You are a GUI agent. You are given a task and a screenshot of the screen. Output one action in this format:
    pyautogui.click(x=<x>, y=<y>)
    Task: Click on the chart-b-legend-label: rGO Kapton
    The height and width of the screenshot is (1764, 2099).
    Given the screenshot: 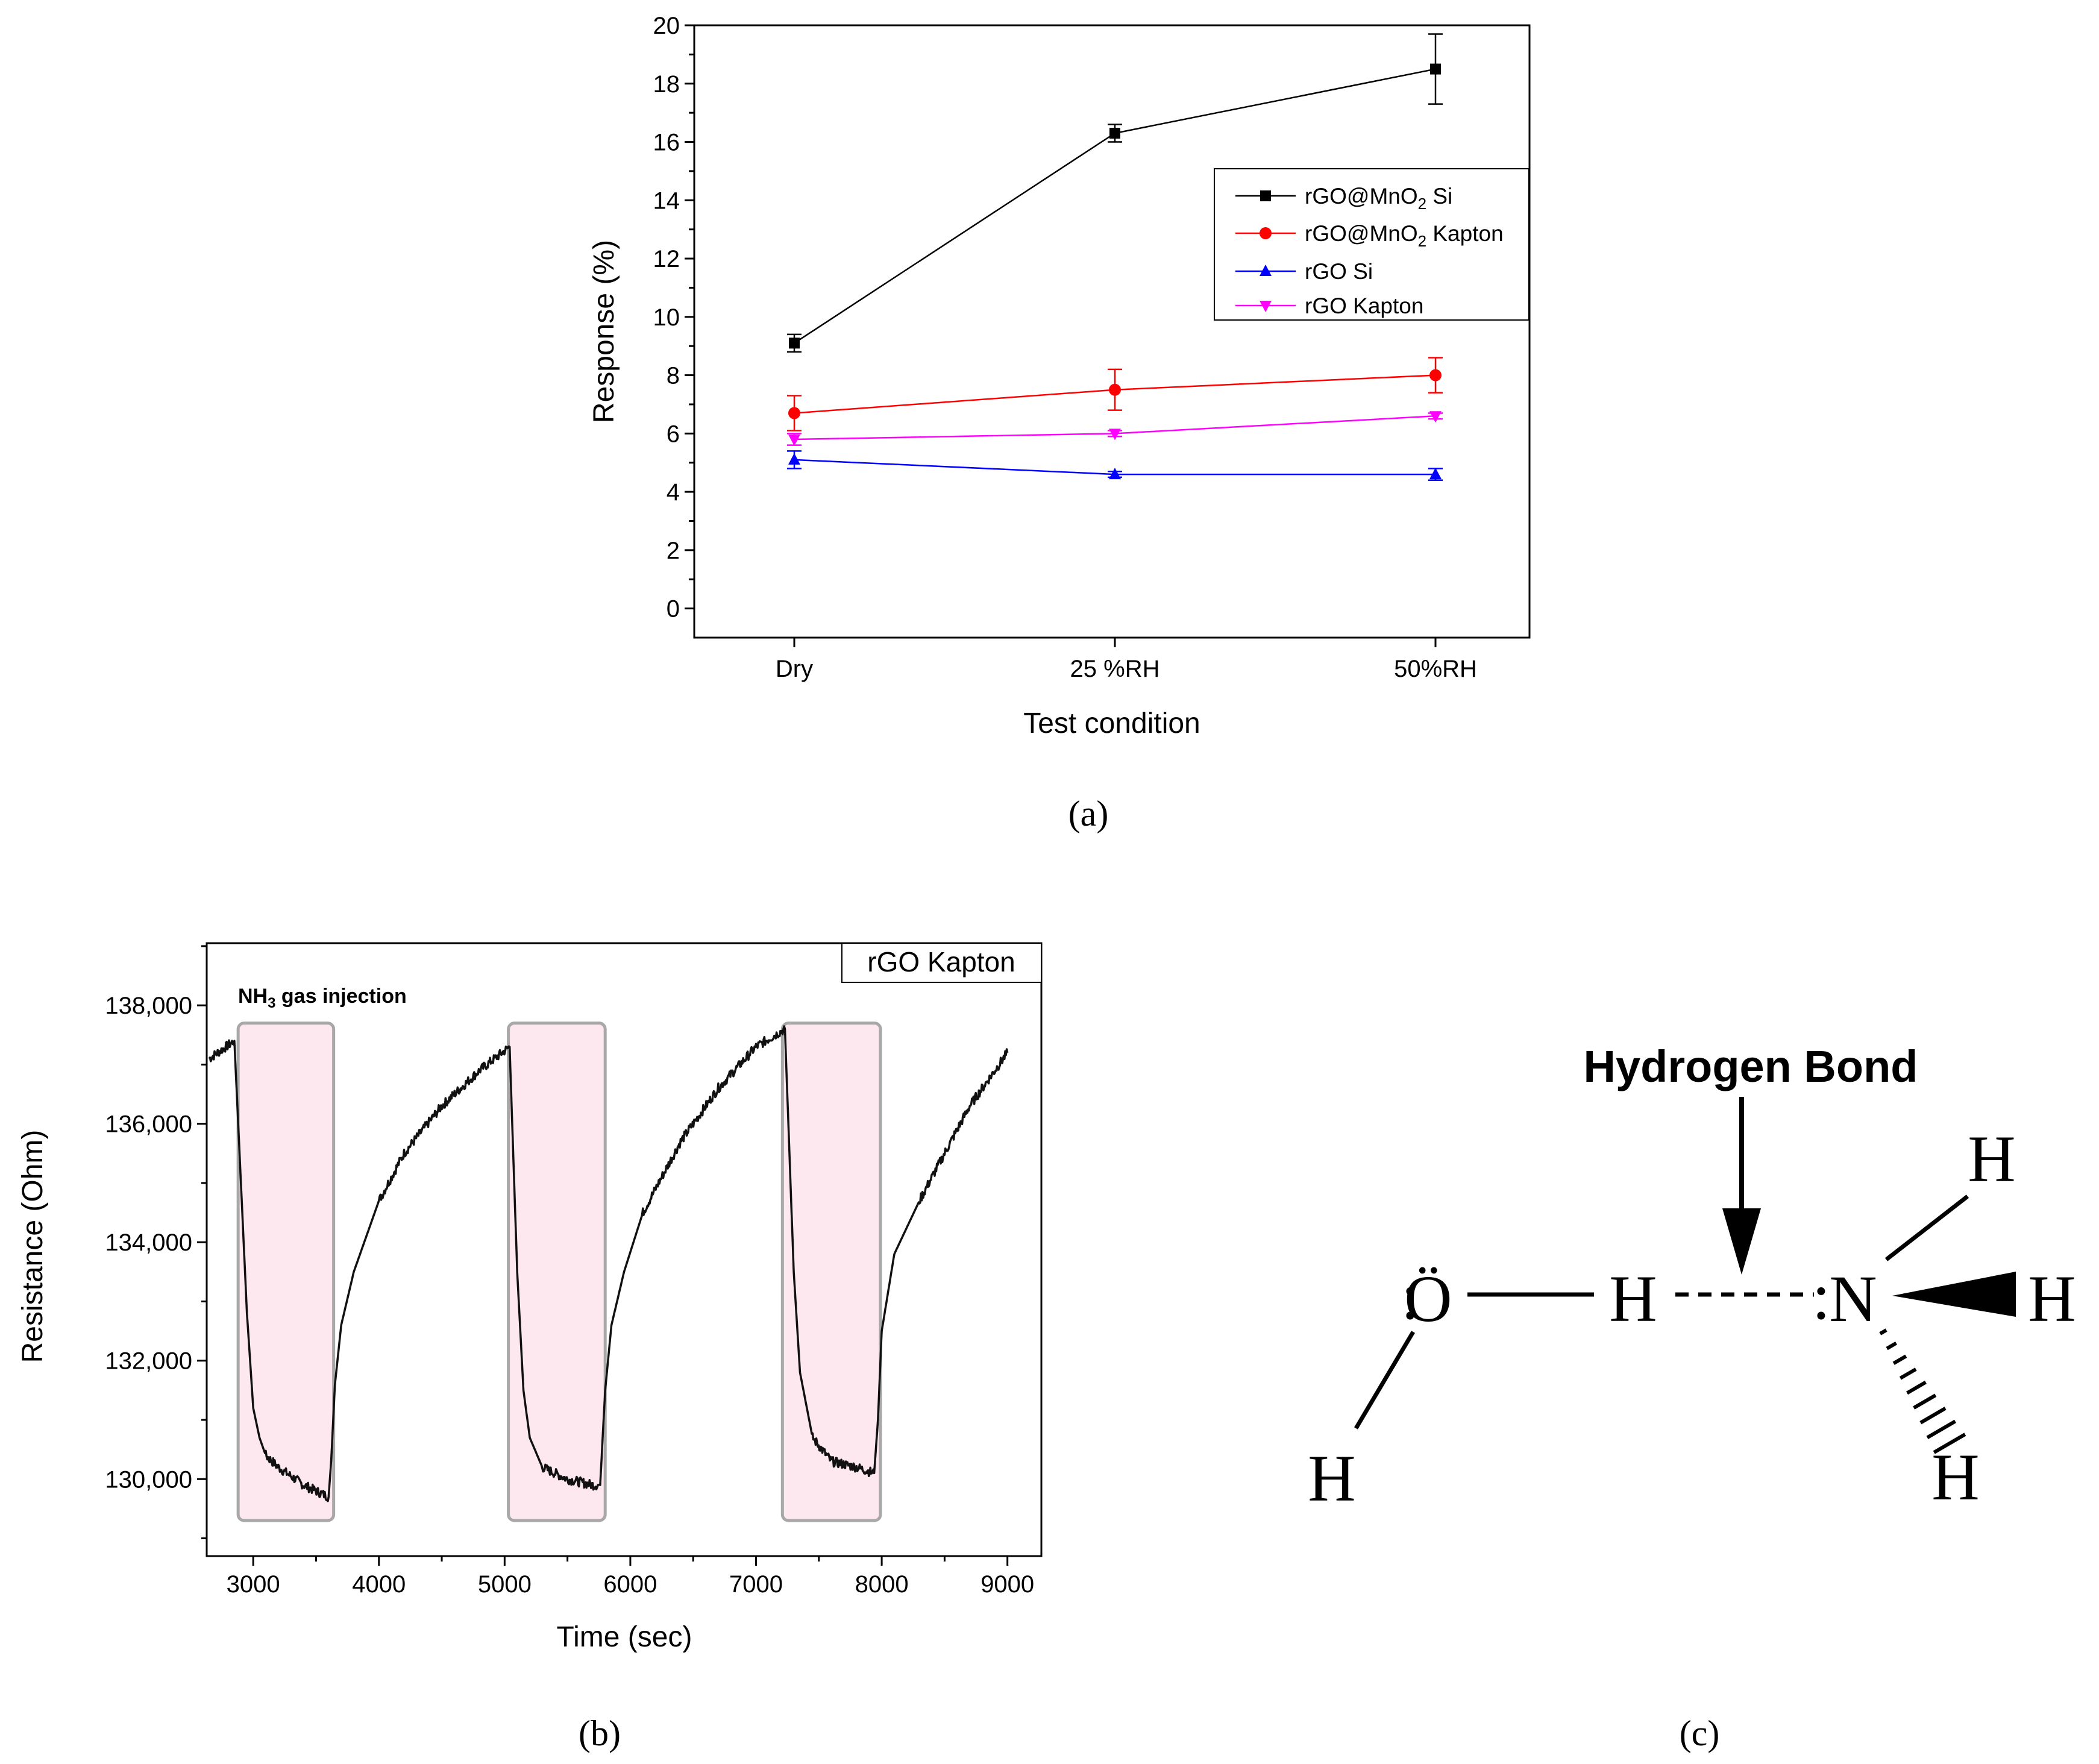 What is the action you would take?
    pyautogui.click(x=941, y=962)
    